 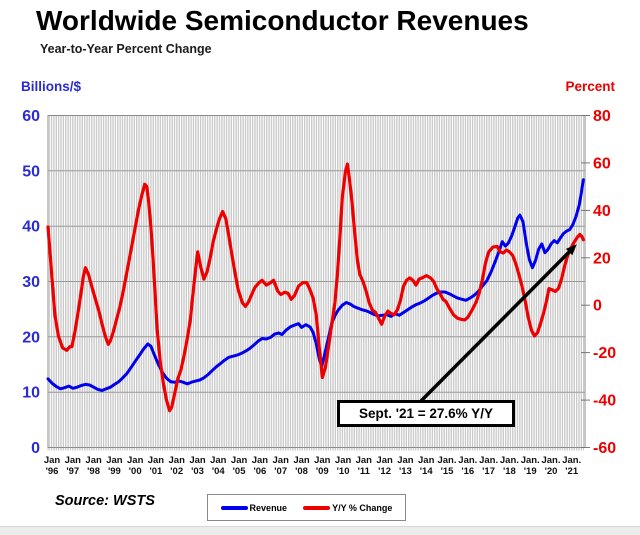 What do you see at coordinates (35, 448) in the screenshot?
I see `left-axis-tick-label: 0` at bounding box center [35, 448].